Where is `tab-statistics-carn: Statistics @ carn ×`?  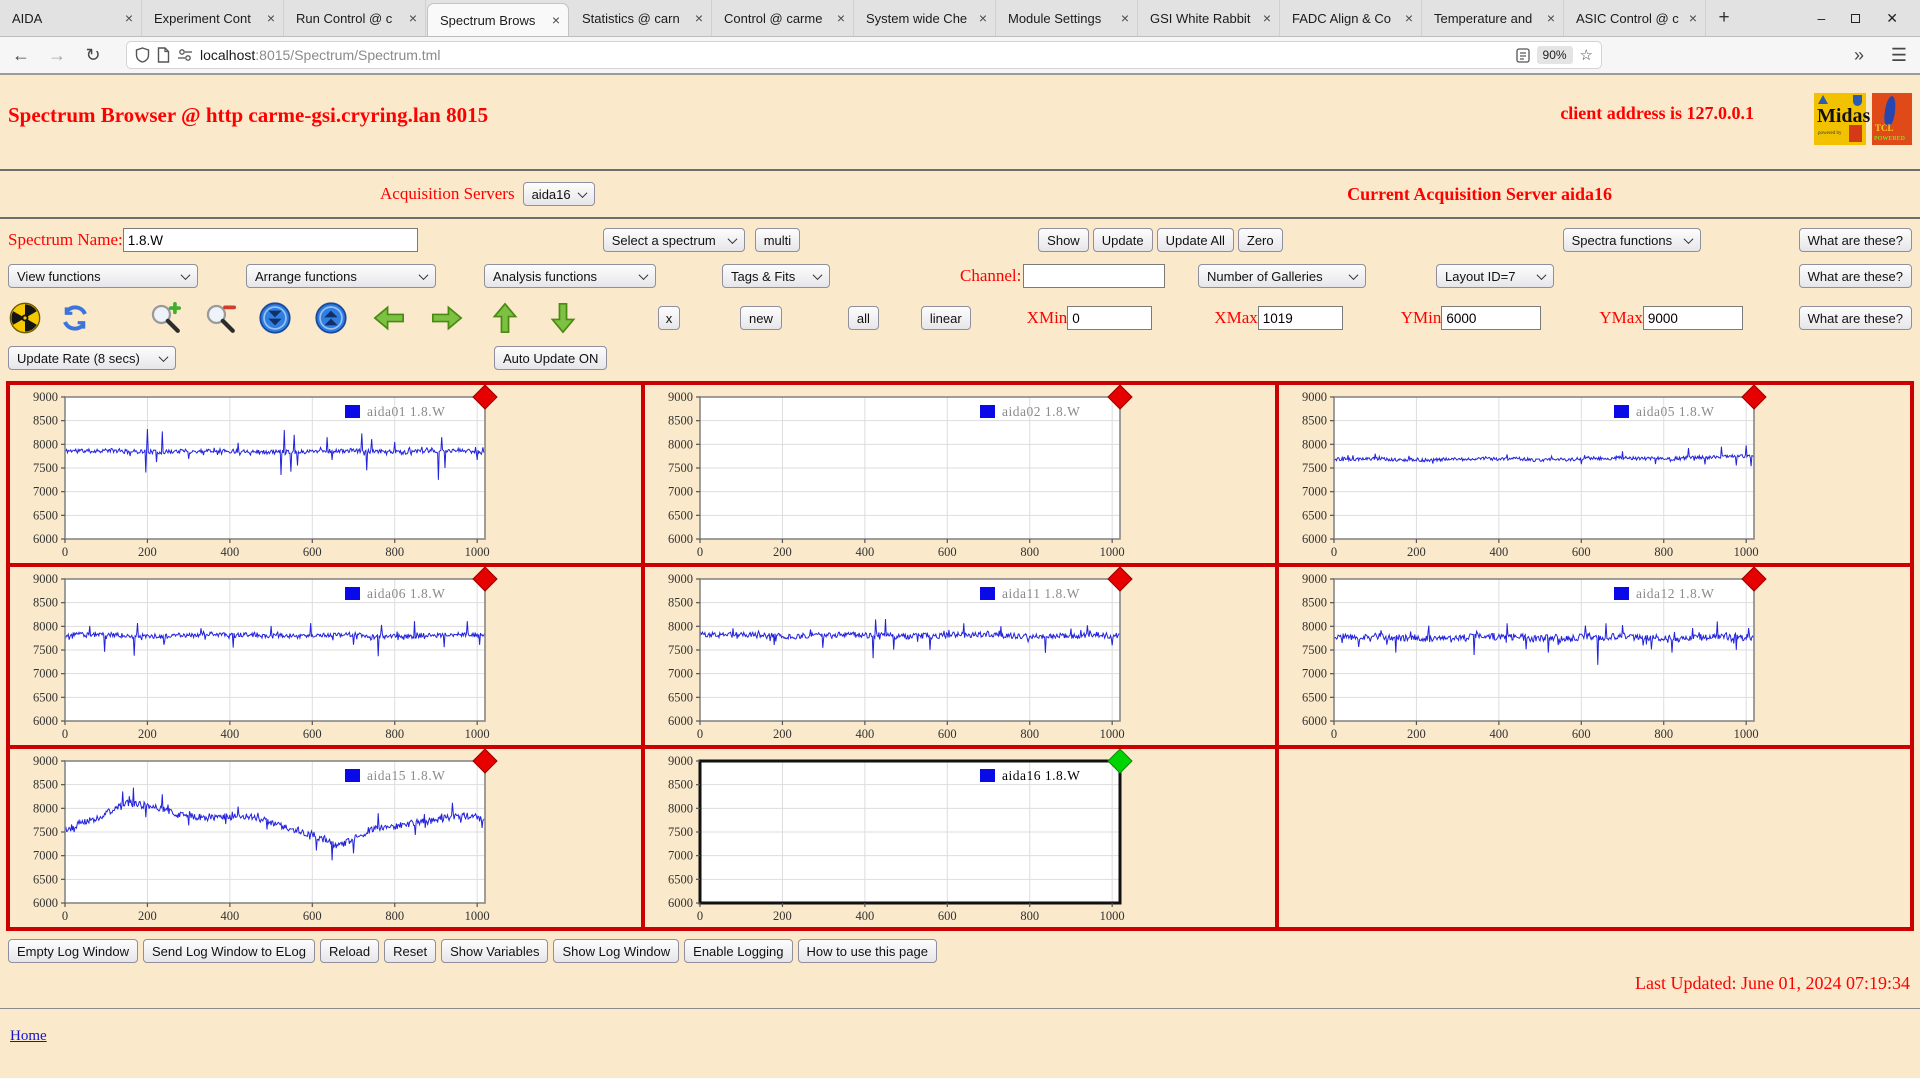 tab-statistics-carn: Statistics @ carn × is located at coordinates (641, 18).